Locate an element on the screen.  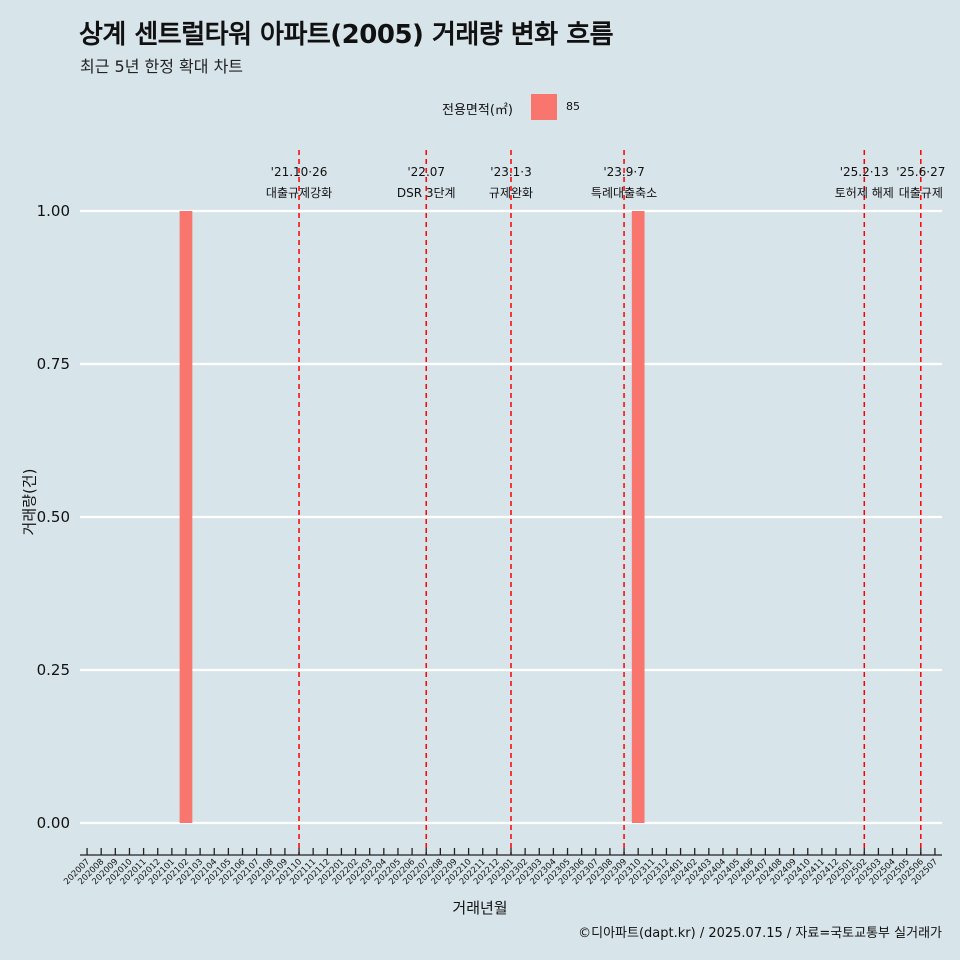
chart-title: 상계 센트럴타워 아파트(2005) 거래량 변화 흐름 is located at coordinates (346, 35).